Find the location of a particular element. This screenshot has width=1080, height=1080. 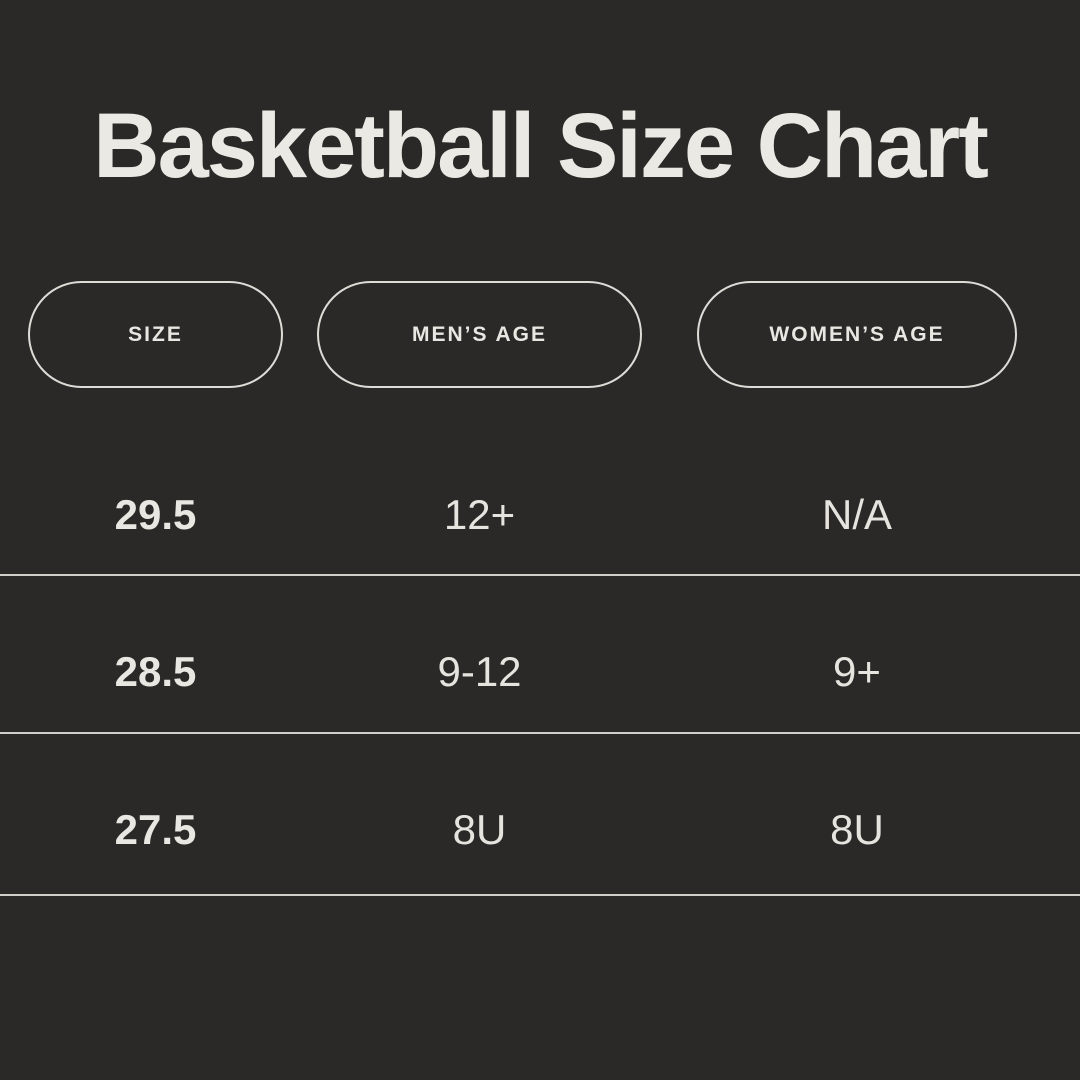

page-title: Basketball Size Chart is located at coordinates (541, 146).